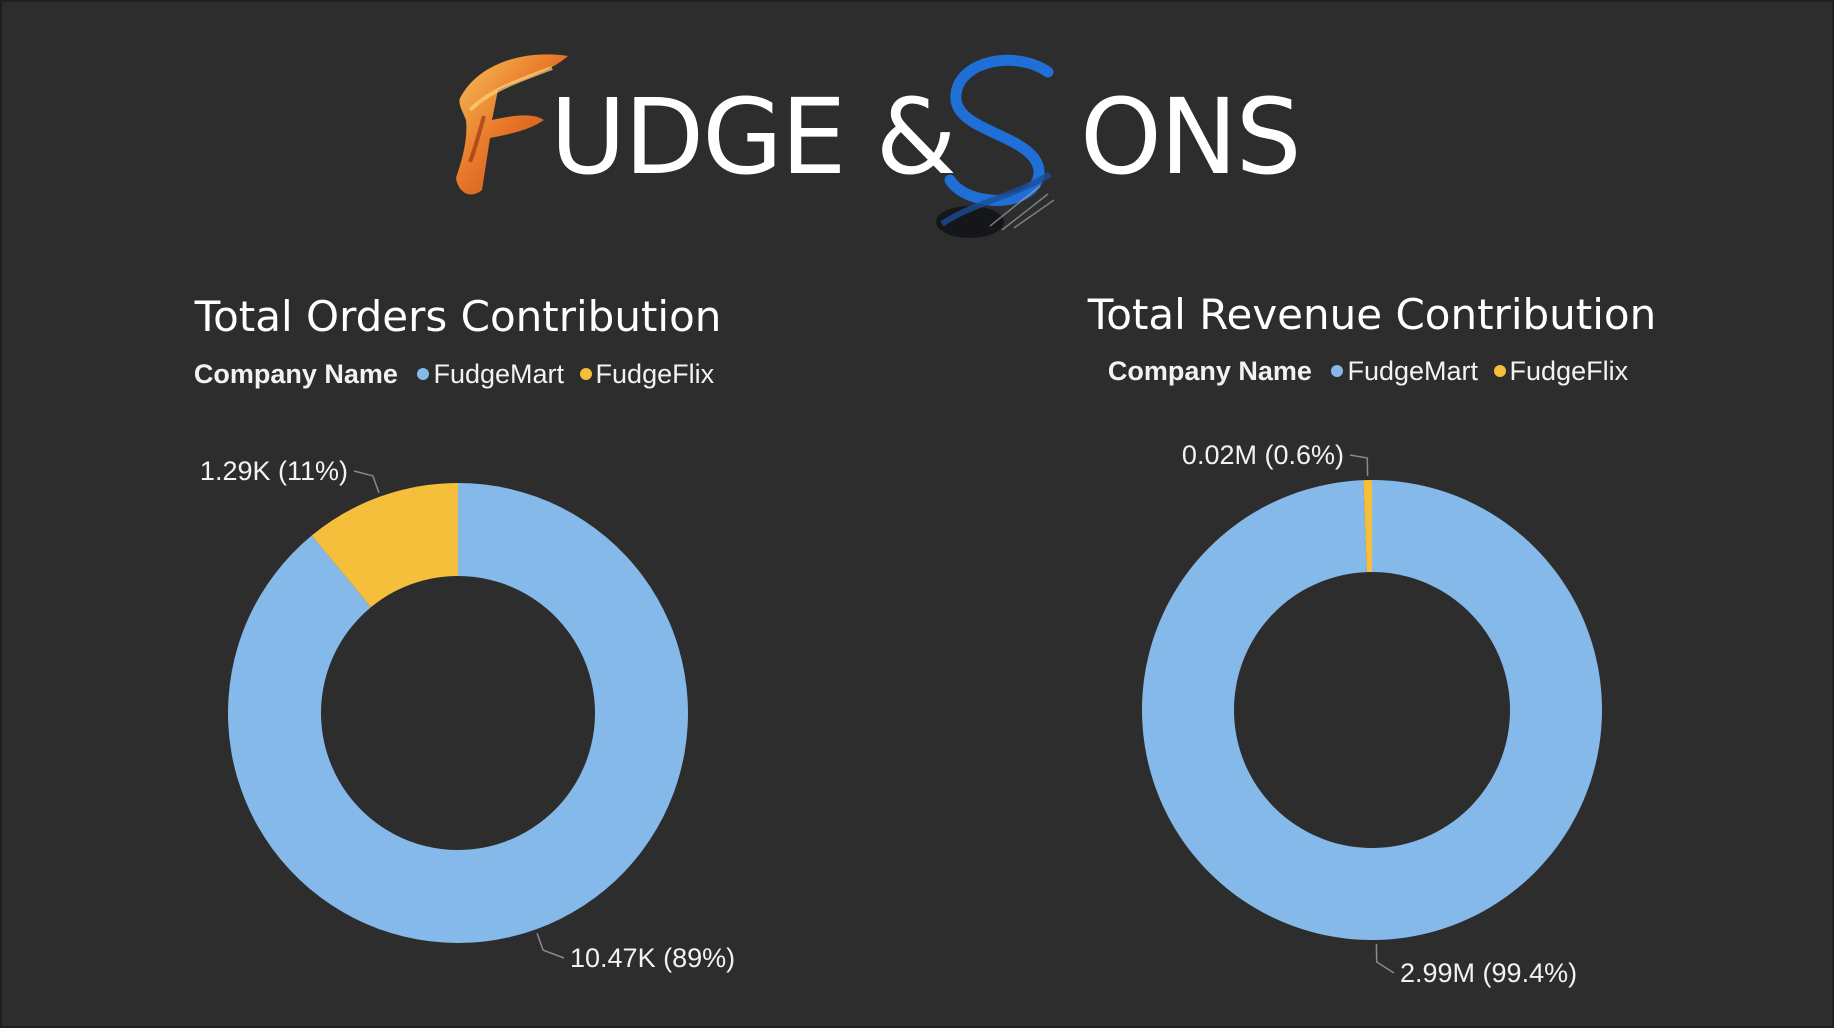 Image resolution: width=1834 pixels, height=1028 pixels. I want to click on data-label-fudgeflix: 1.29K (11%), so click(274, 471).